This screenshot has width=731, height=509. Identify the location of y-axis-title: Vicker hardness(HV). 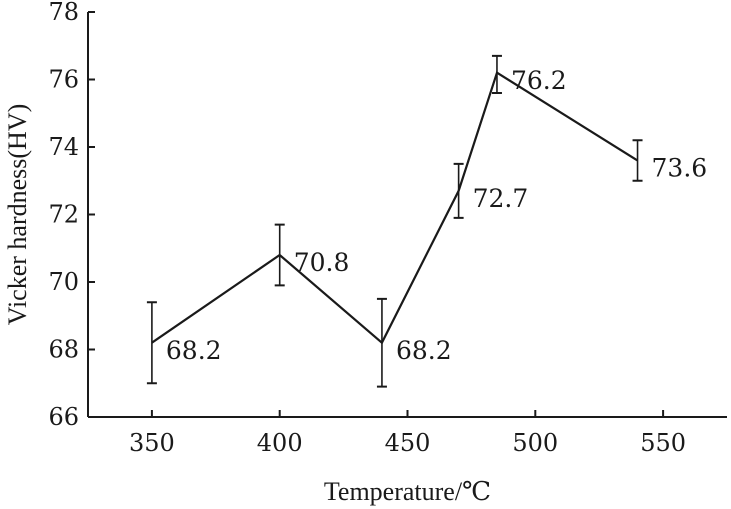
(17, 215).